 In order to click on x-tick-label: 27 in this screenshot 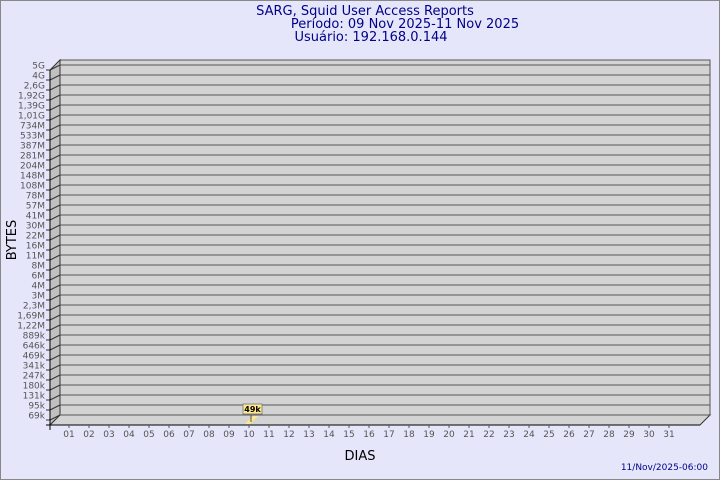, I will do `click(588, 435)`.